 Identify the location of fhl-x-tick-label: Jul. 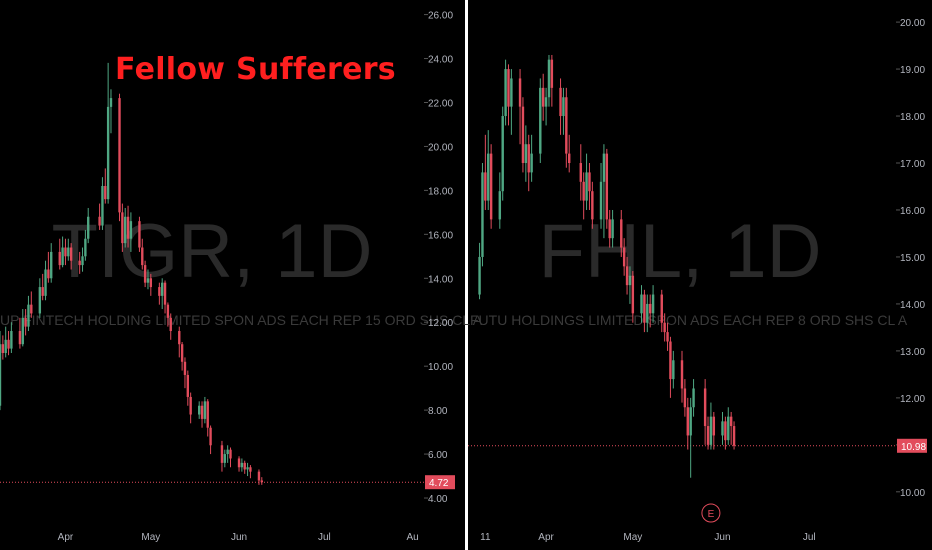
(809, 537).